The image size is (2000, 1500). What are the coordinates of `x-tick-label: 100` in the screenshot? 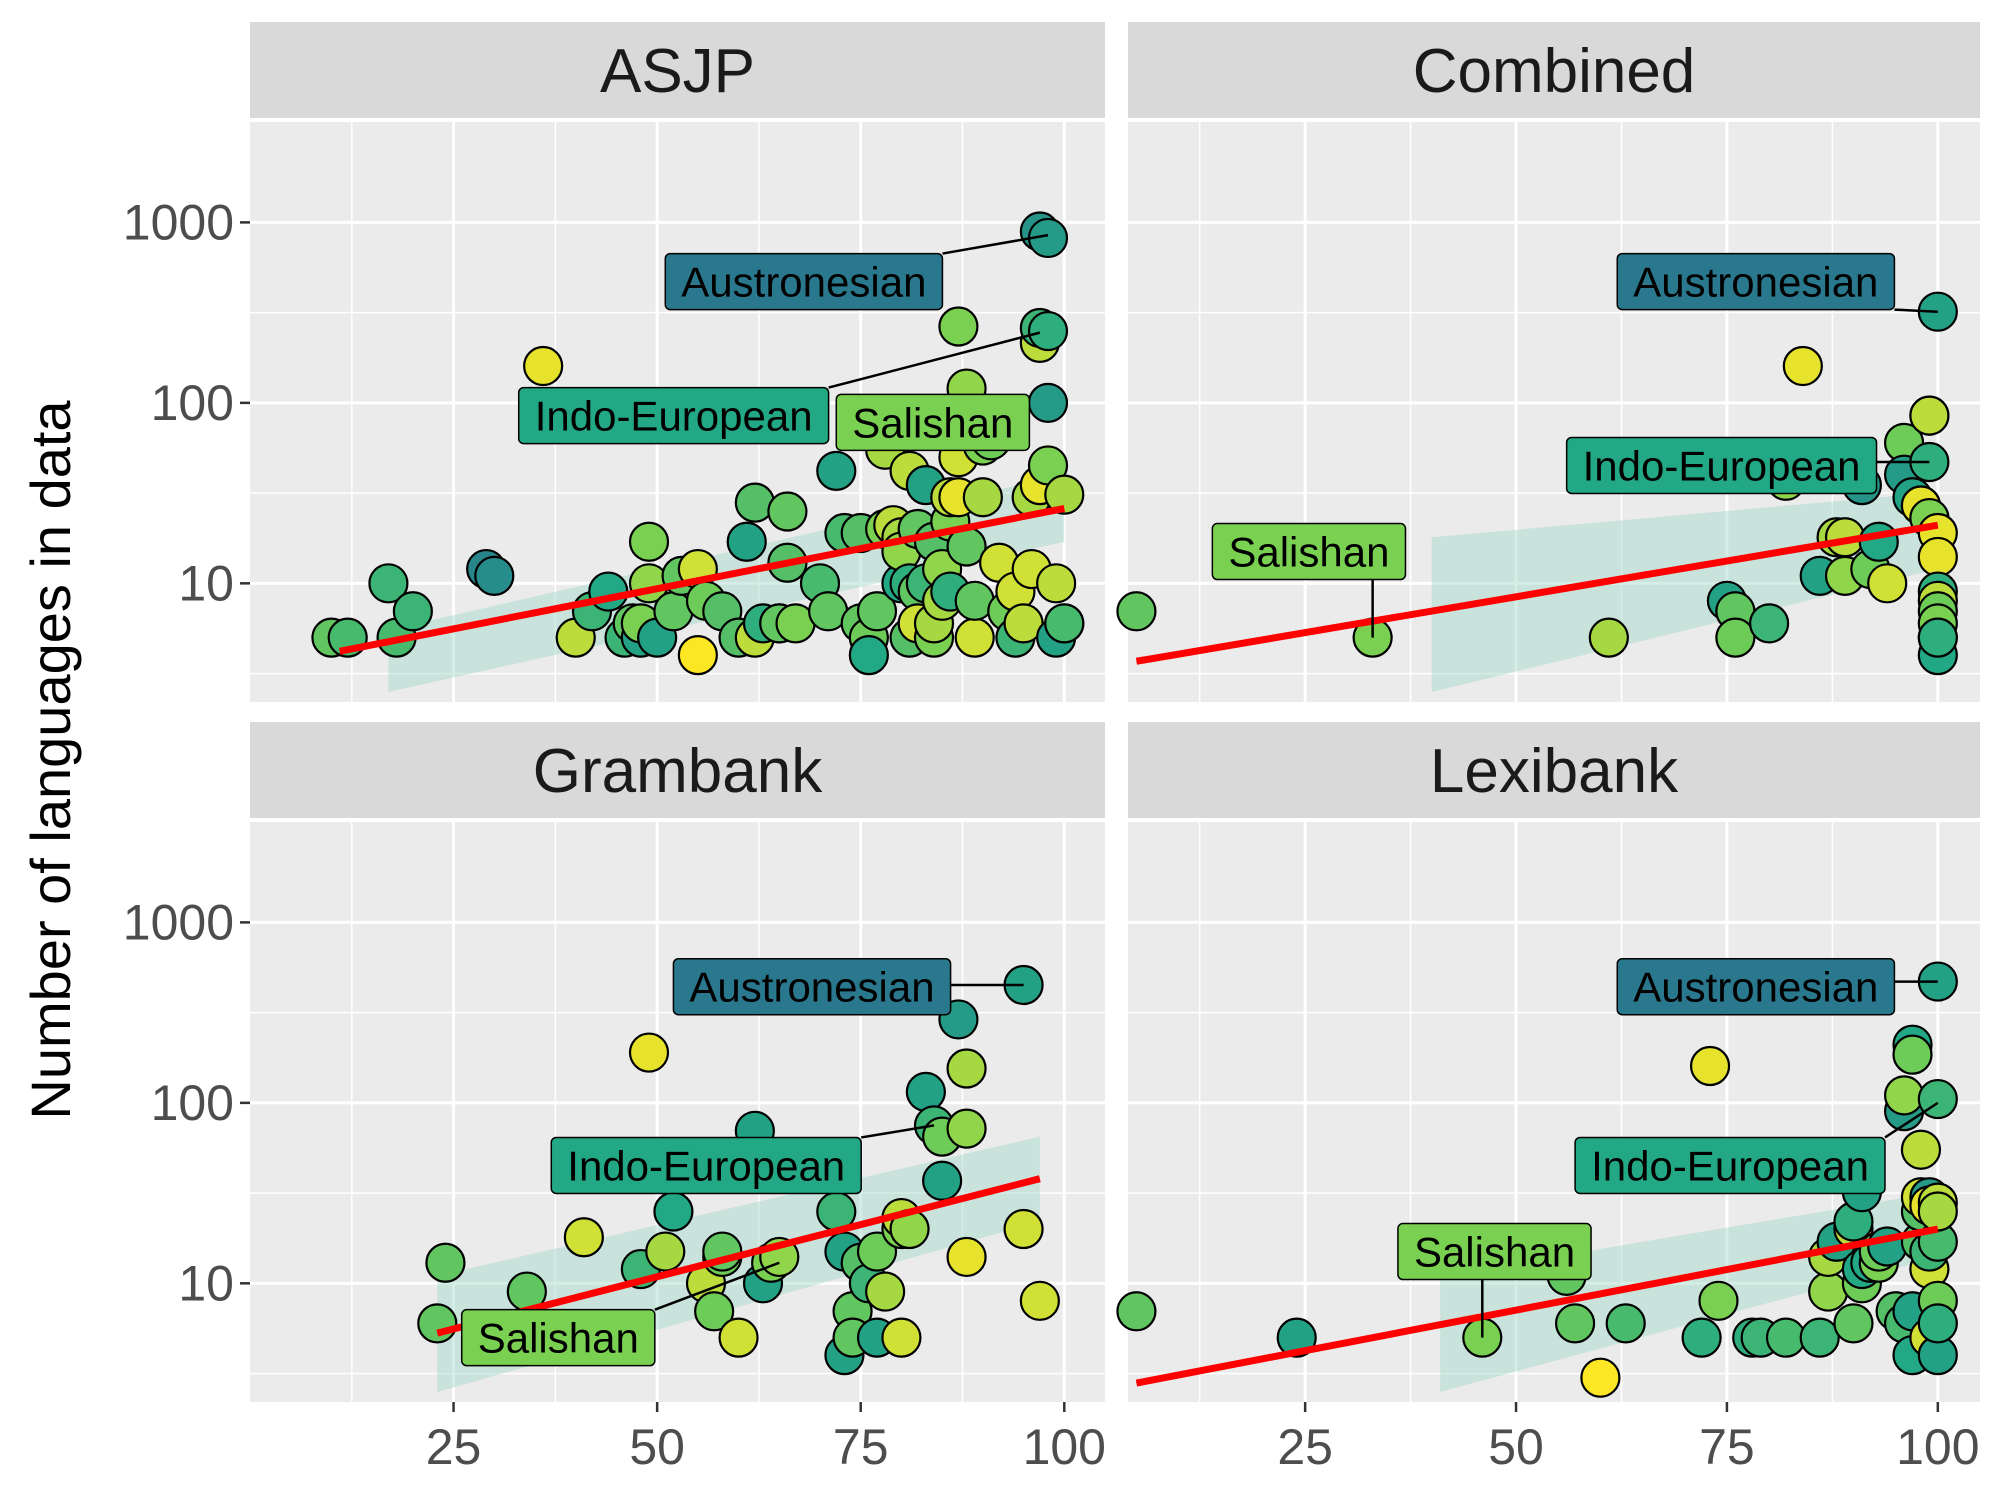 It's located at (1064, 1447).